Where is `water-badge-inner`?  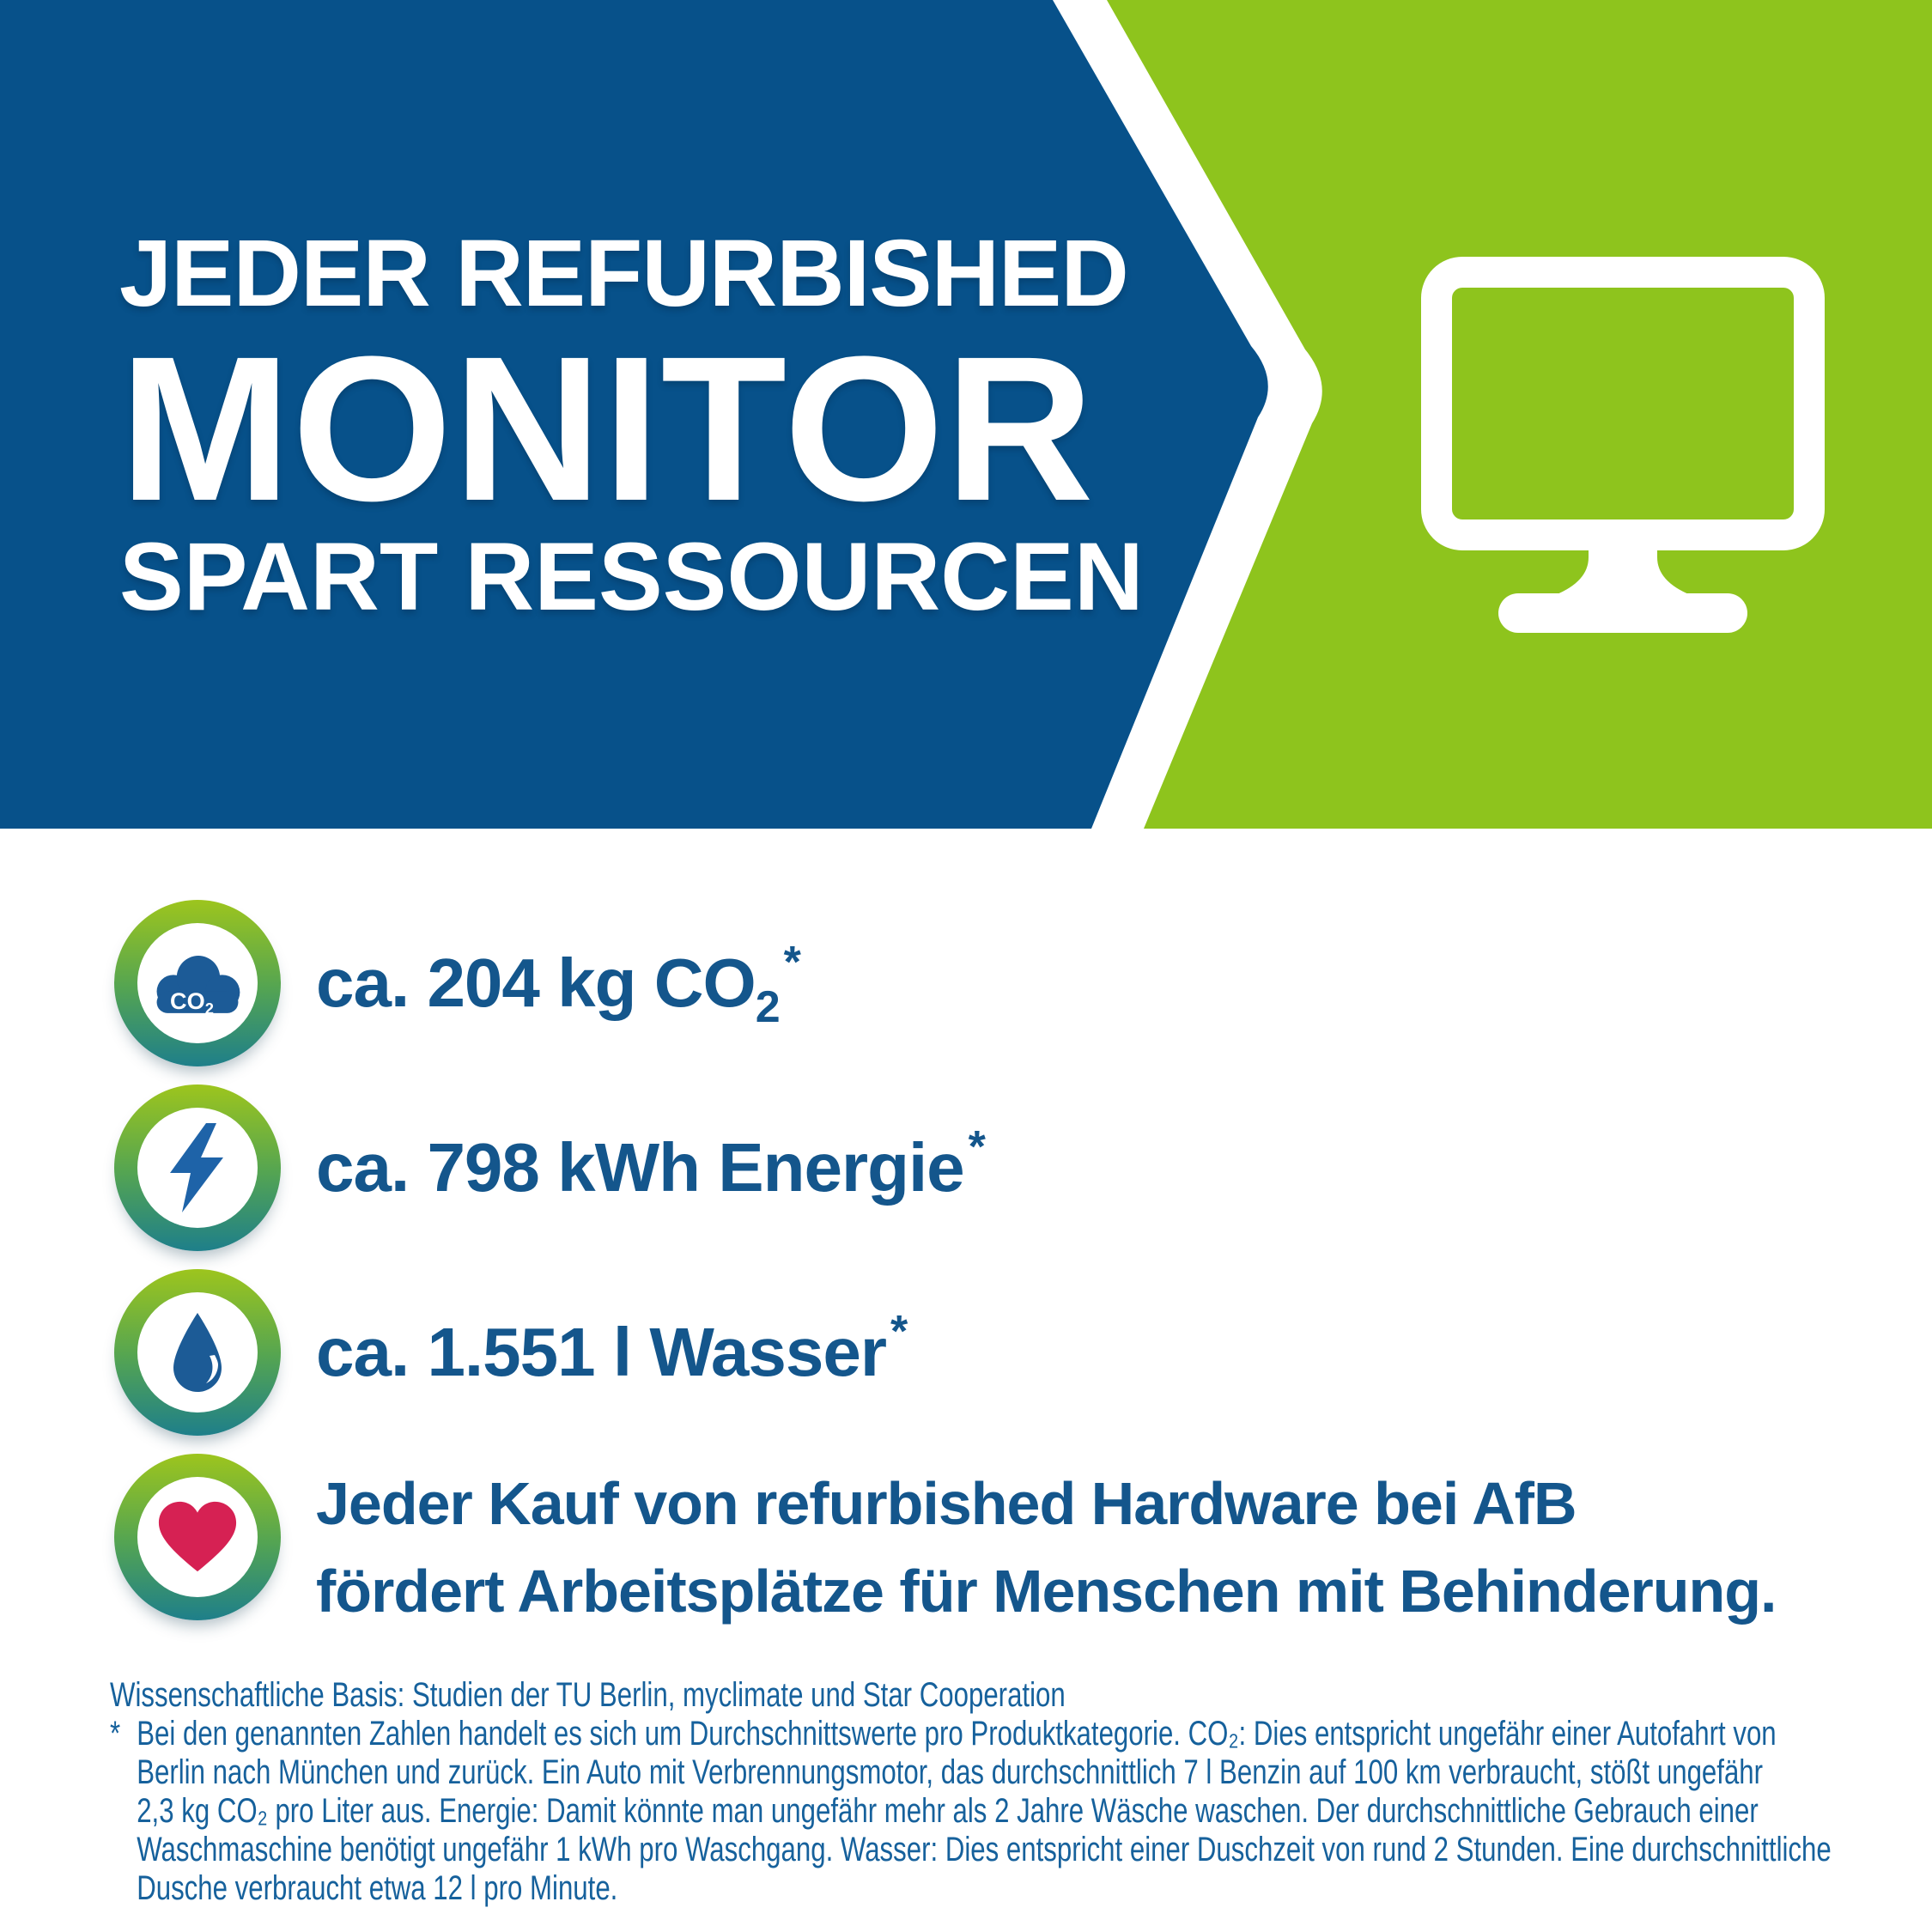
water-badge-inner is located at coordinates (197, 1352).